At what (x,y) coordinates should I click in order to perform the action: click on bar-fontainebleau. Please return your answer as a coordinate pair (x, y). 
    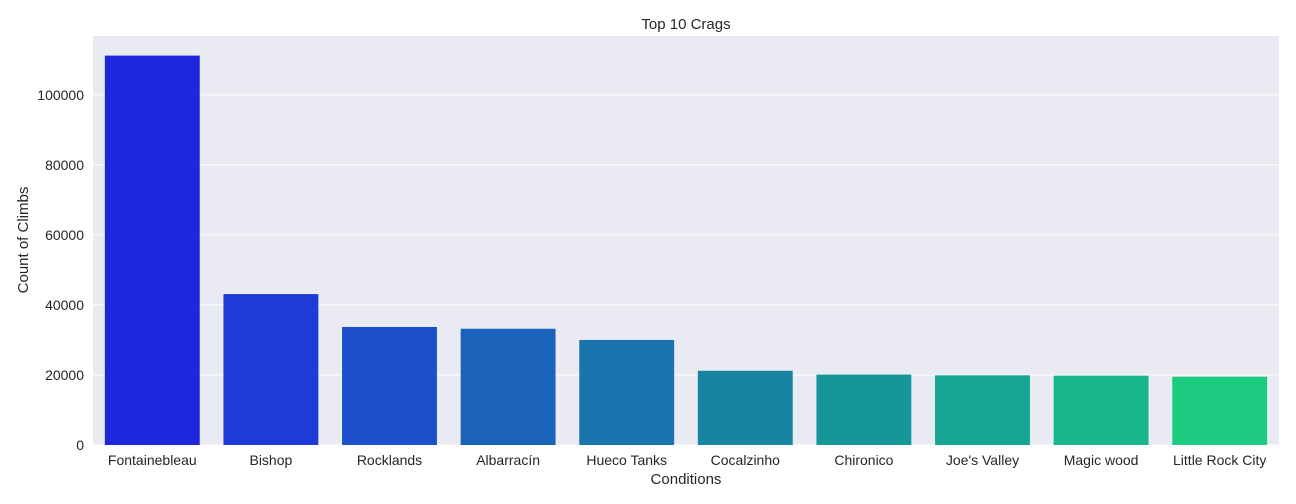
    Looking at the image, I should click on (152, 250).